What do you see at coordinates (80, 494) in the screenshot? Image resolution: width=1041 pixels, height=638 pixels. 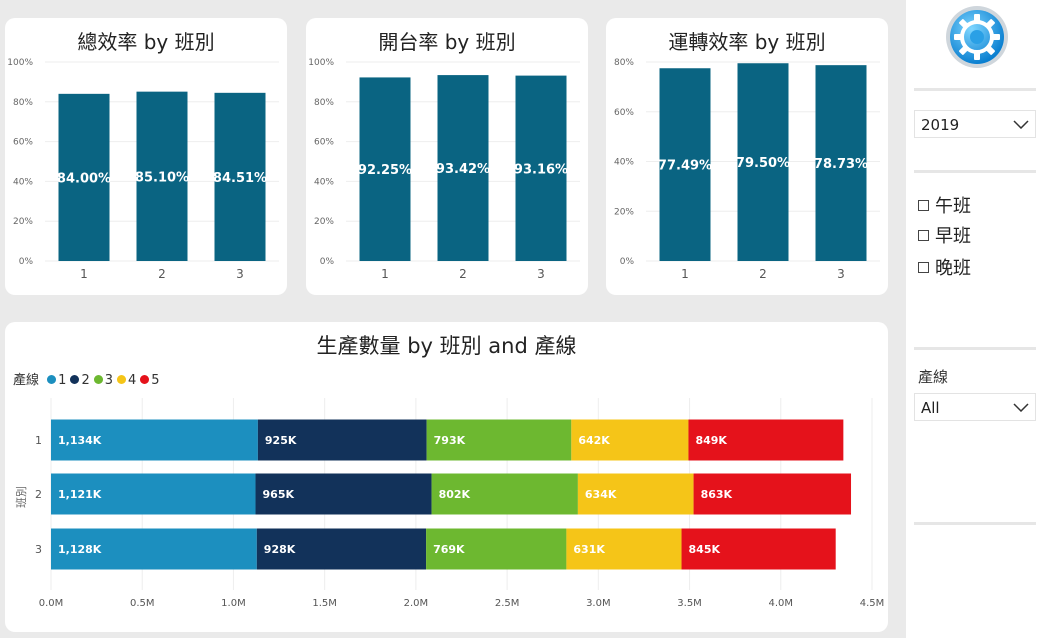 I see `data-label: 1,121K` at bounding box center [80, 494].